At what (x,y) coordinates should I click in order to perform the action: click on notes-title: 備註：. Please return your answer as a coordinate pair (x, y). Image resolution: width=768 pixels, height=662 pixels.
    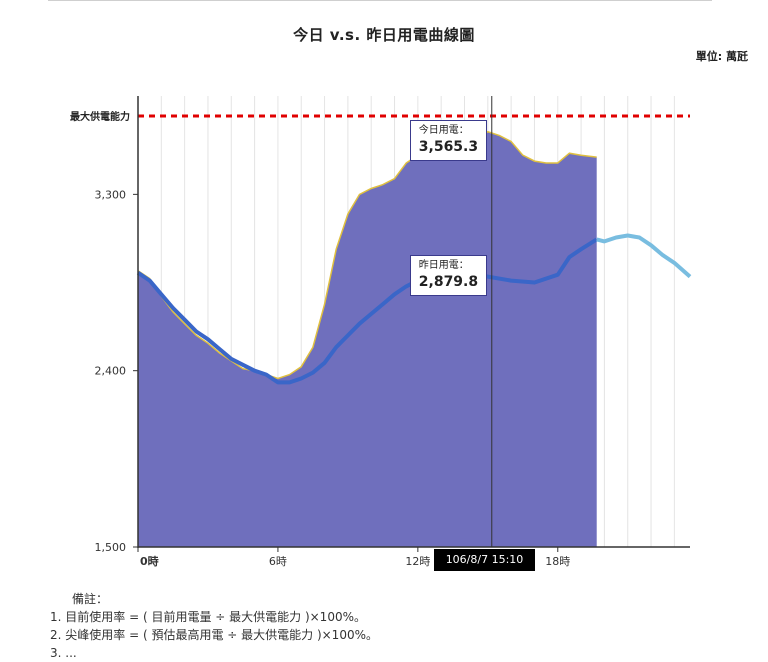
    Looking at the image, I should click on (90, 599).